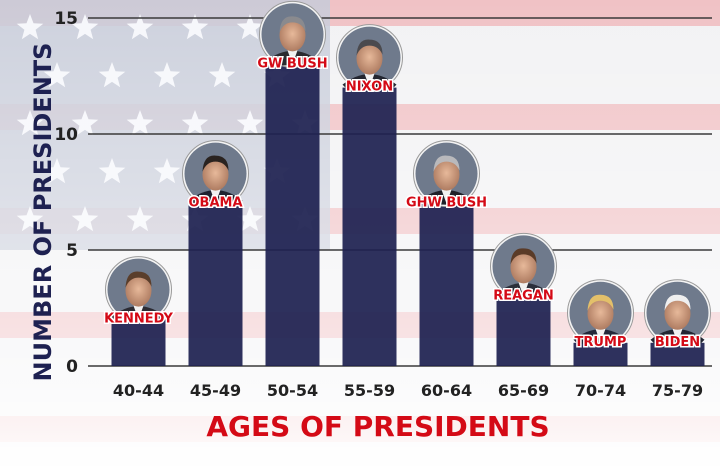 The height and width of the screenshot is (466, 720). Describe the element at coordinates (43, 212) in the screenshot. I see `y-axis-title: NUMBER OF PRESIDENTS` at that location.